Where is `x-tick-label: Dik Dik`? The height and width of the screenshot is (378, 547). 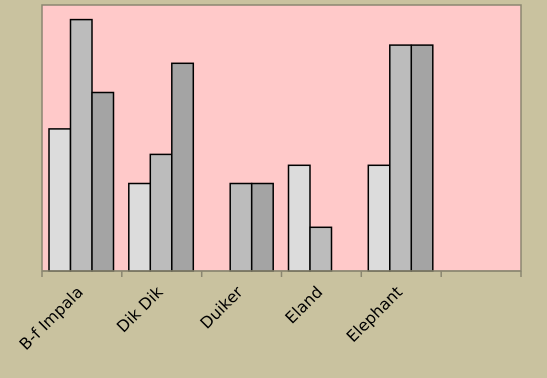 x-tick-label: Dik Dik is located at coordinates (140, 309).